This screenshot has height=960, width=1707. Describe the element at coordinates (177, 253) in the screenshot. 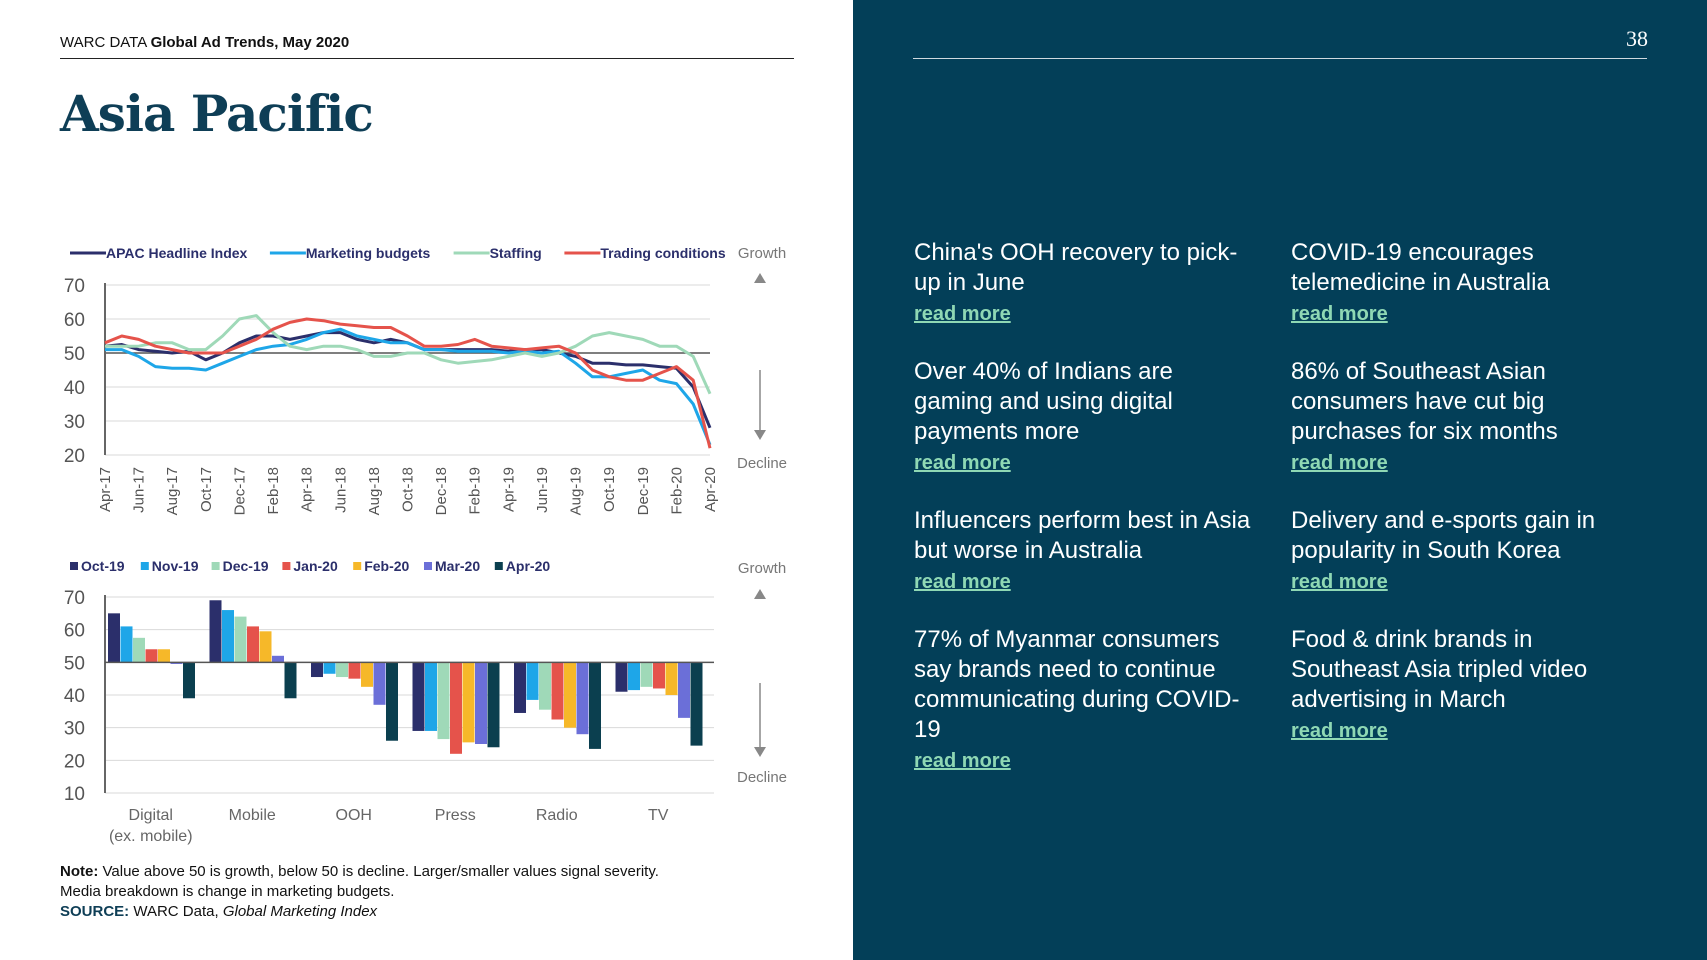

I see `legend-label: APAC Headline Index` at that location.